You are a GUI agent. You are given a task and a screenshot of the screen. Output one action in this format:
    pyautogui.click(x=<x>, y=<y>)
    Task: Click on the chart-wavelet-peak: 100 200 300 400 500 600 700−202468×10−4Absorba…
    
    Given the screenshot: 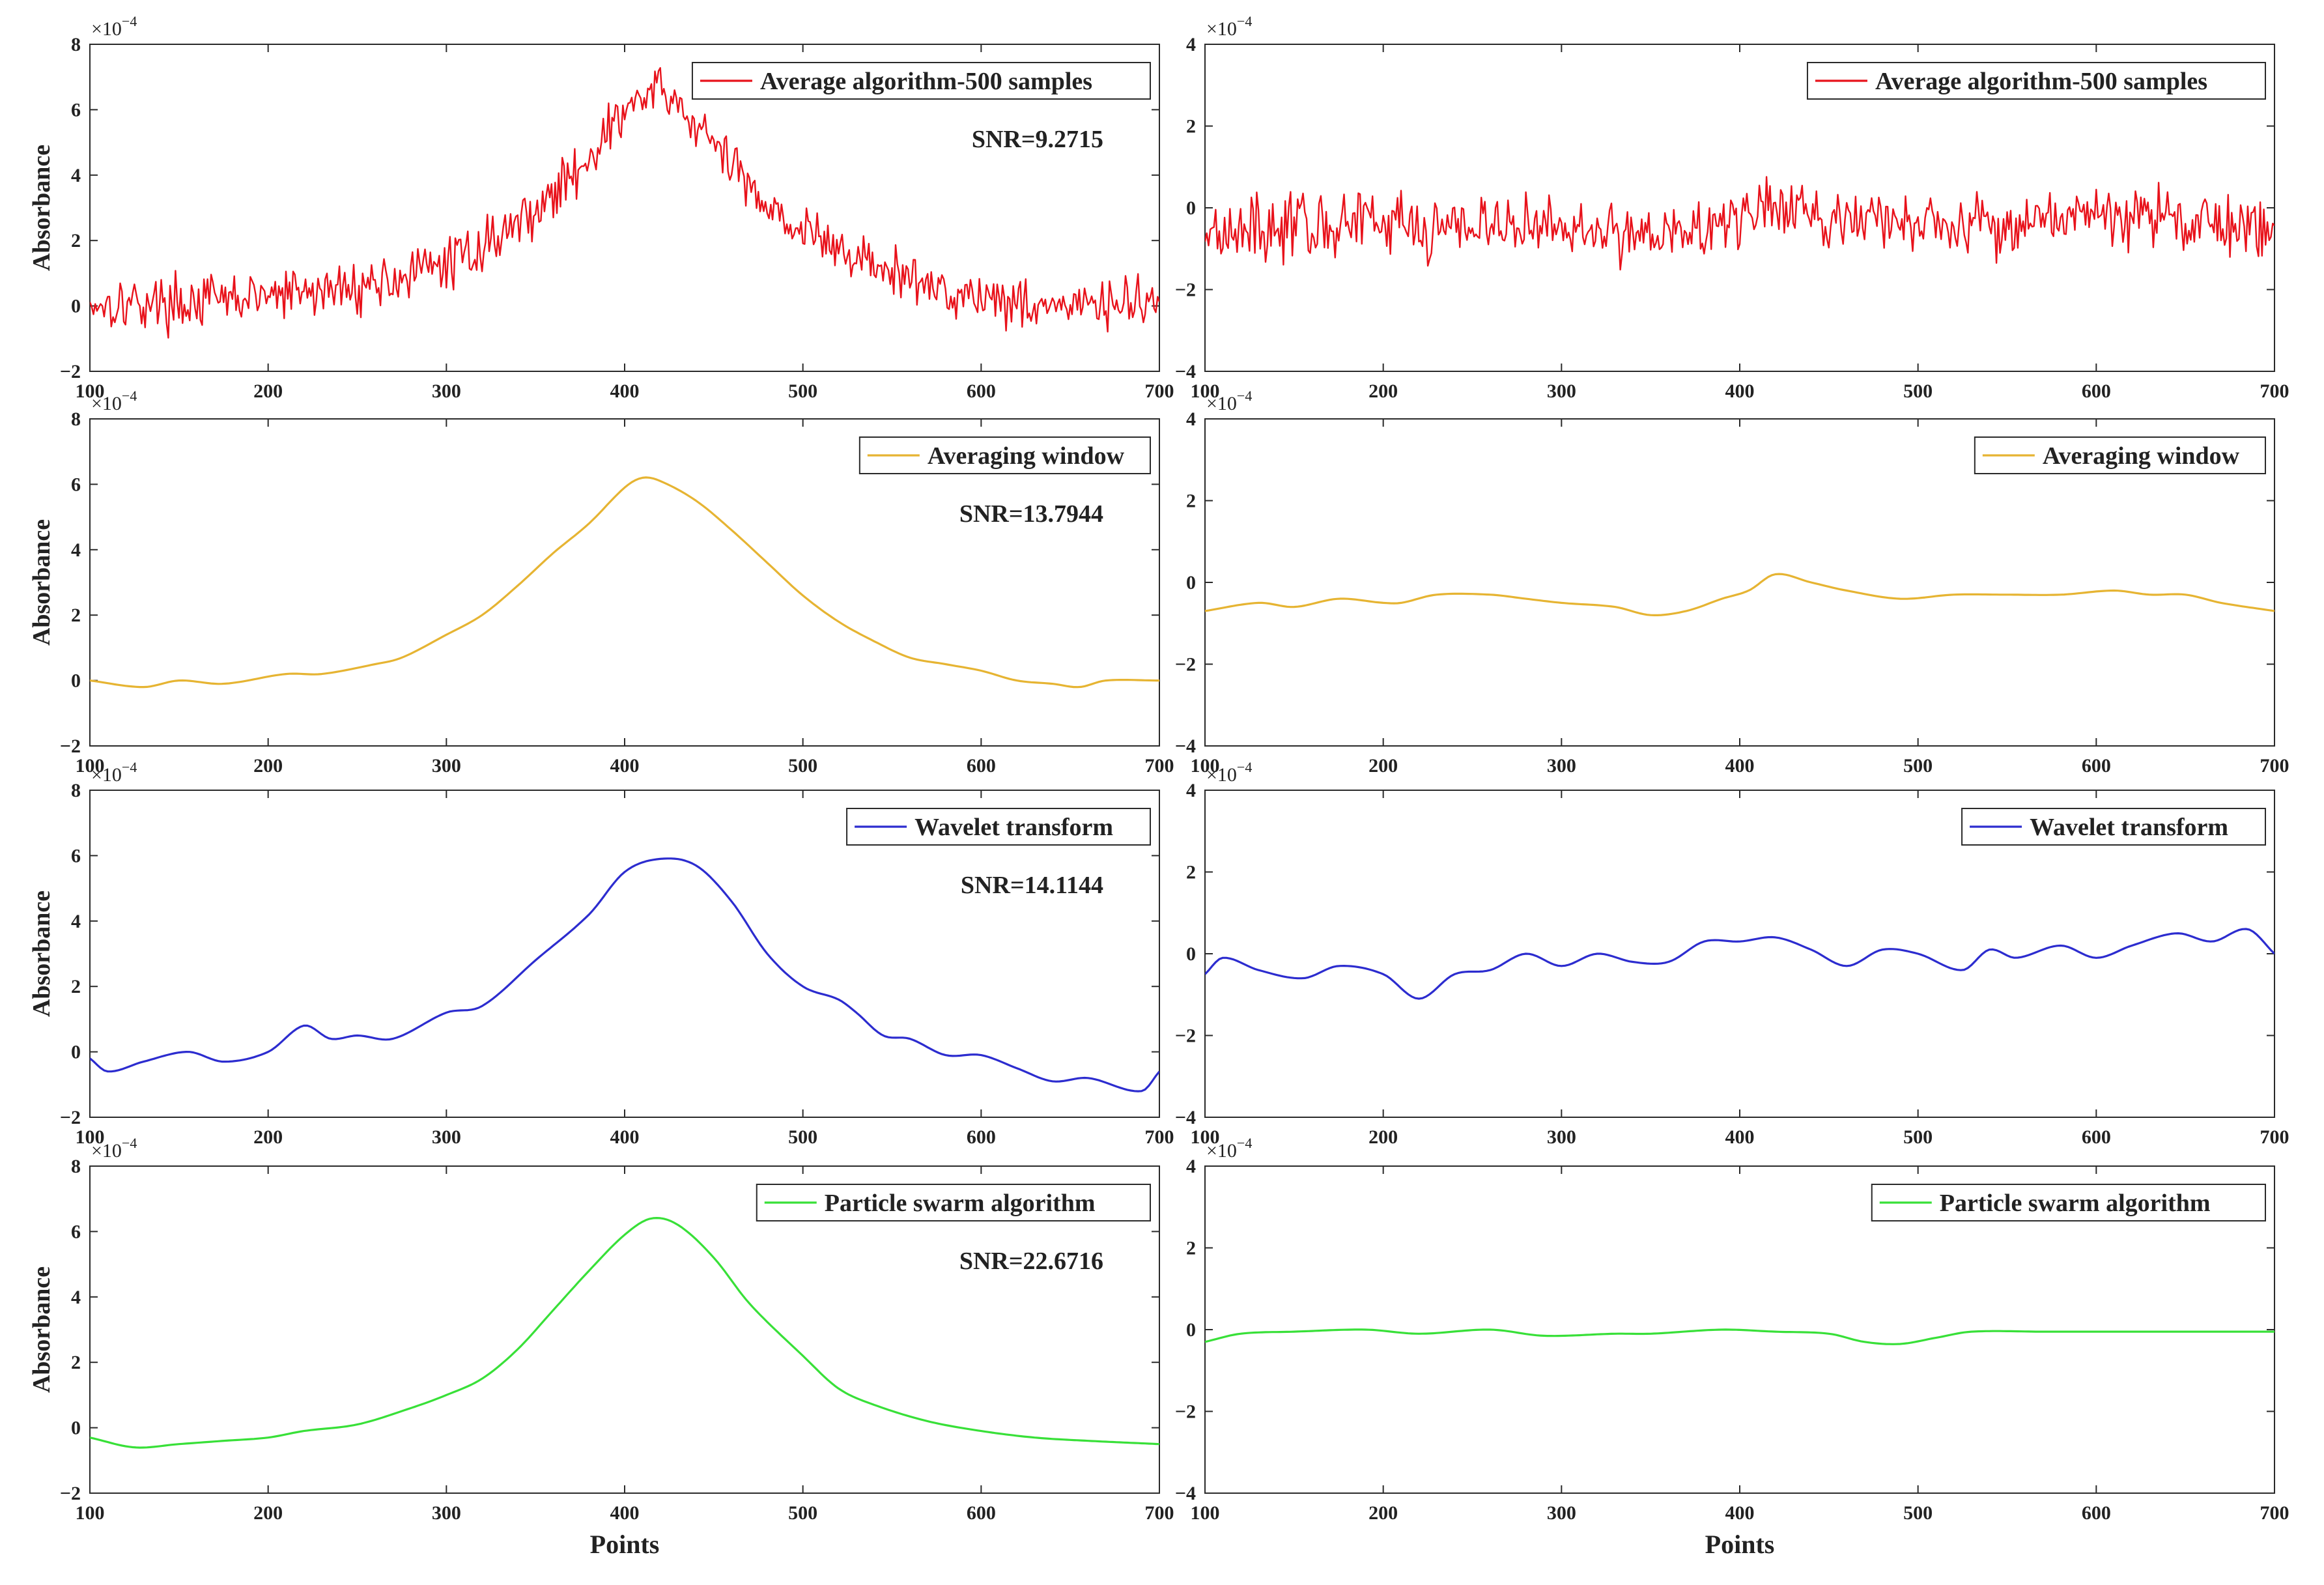 What is the action you would take?
    pyautogui.click(x=601, y=953)
    